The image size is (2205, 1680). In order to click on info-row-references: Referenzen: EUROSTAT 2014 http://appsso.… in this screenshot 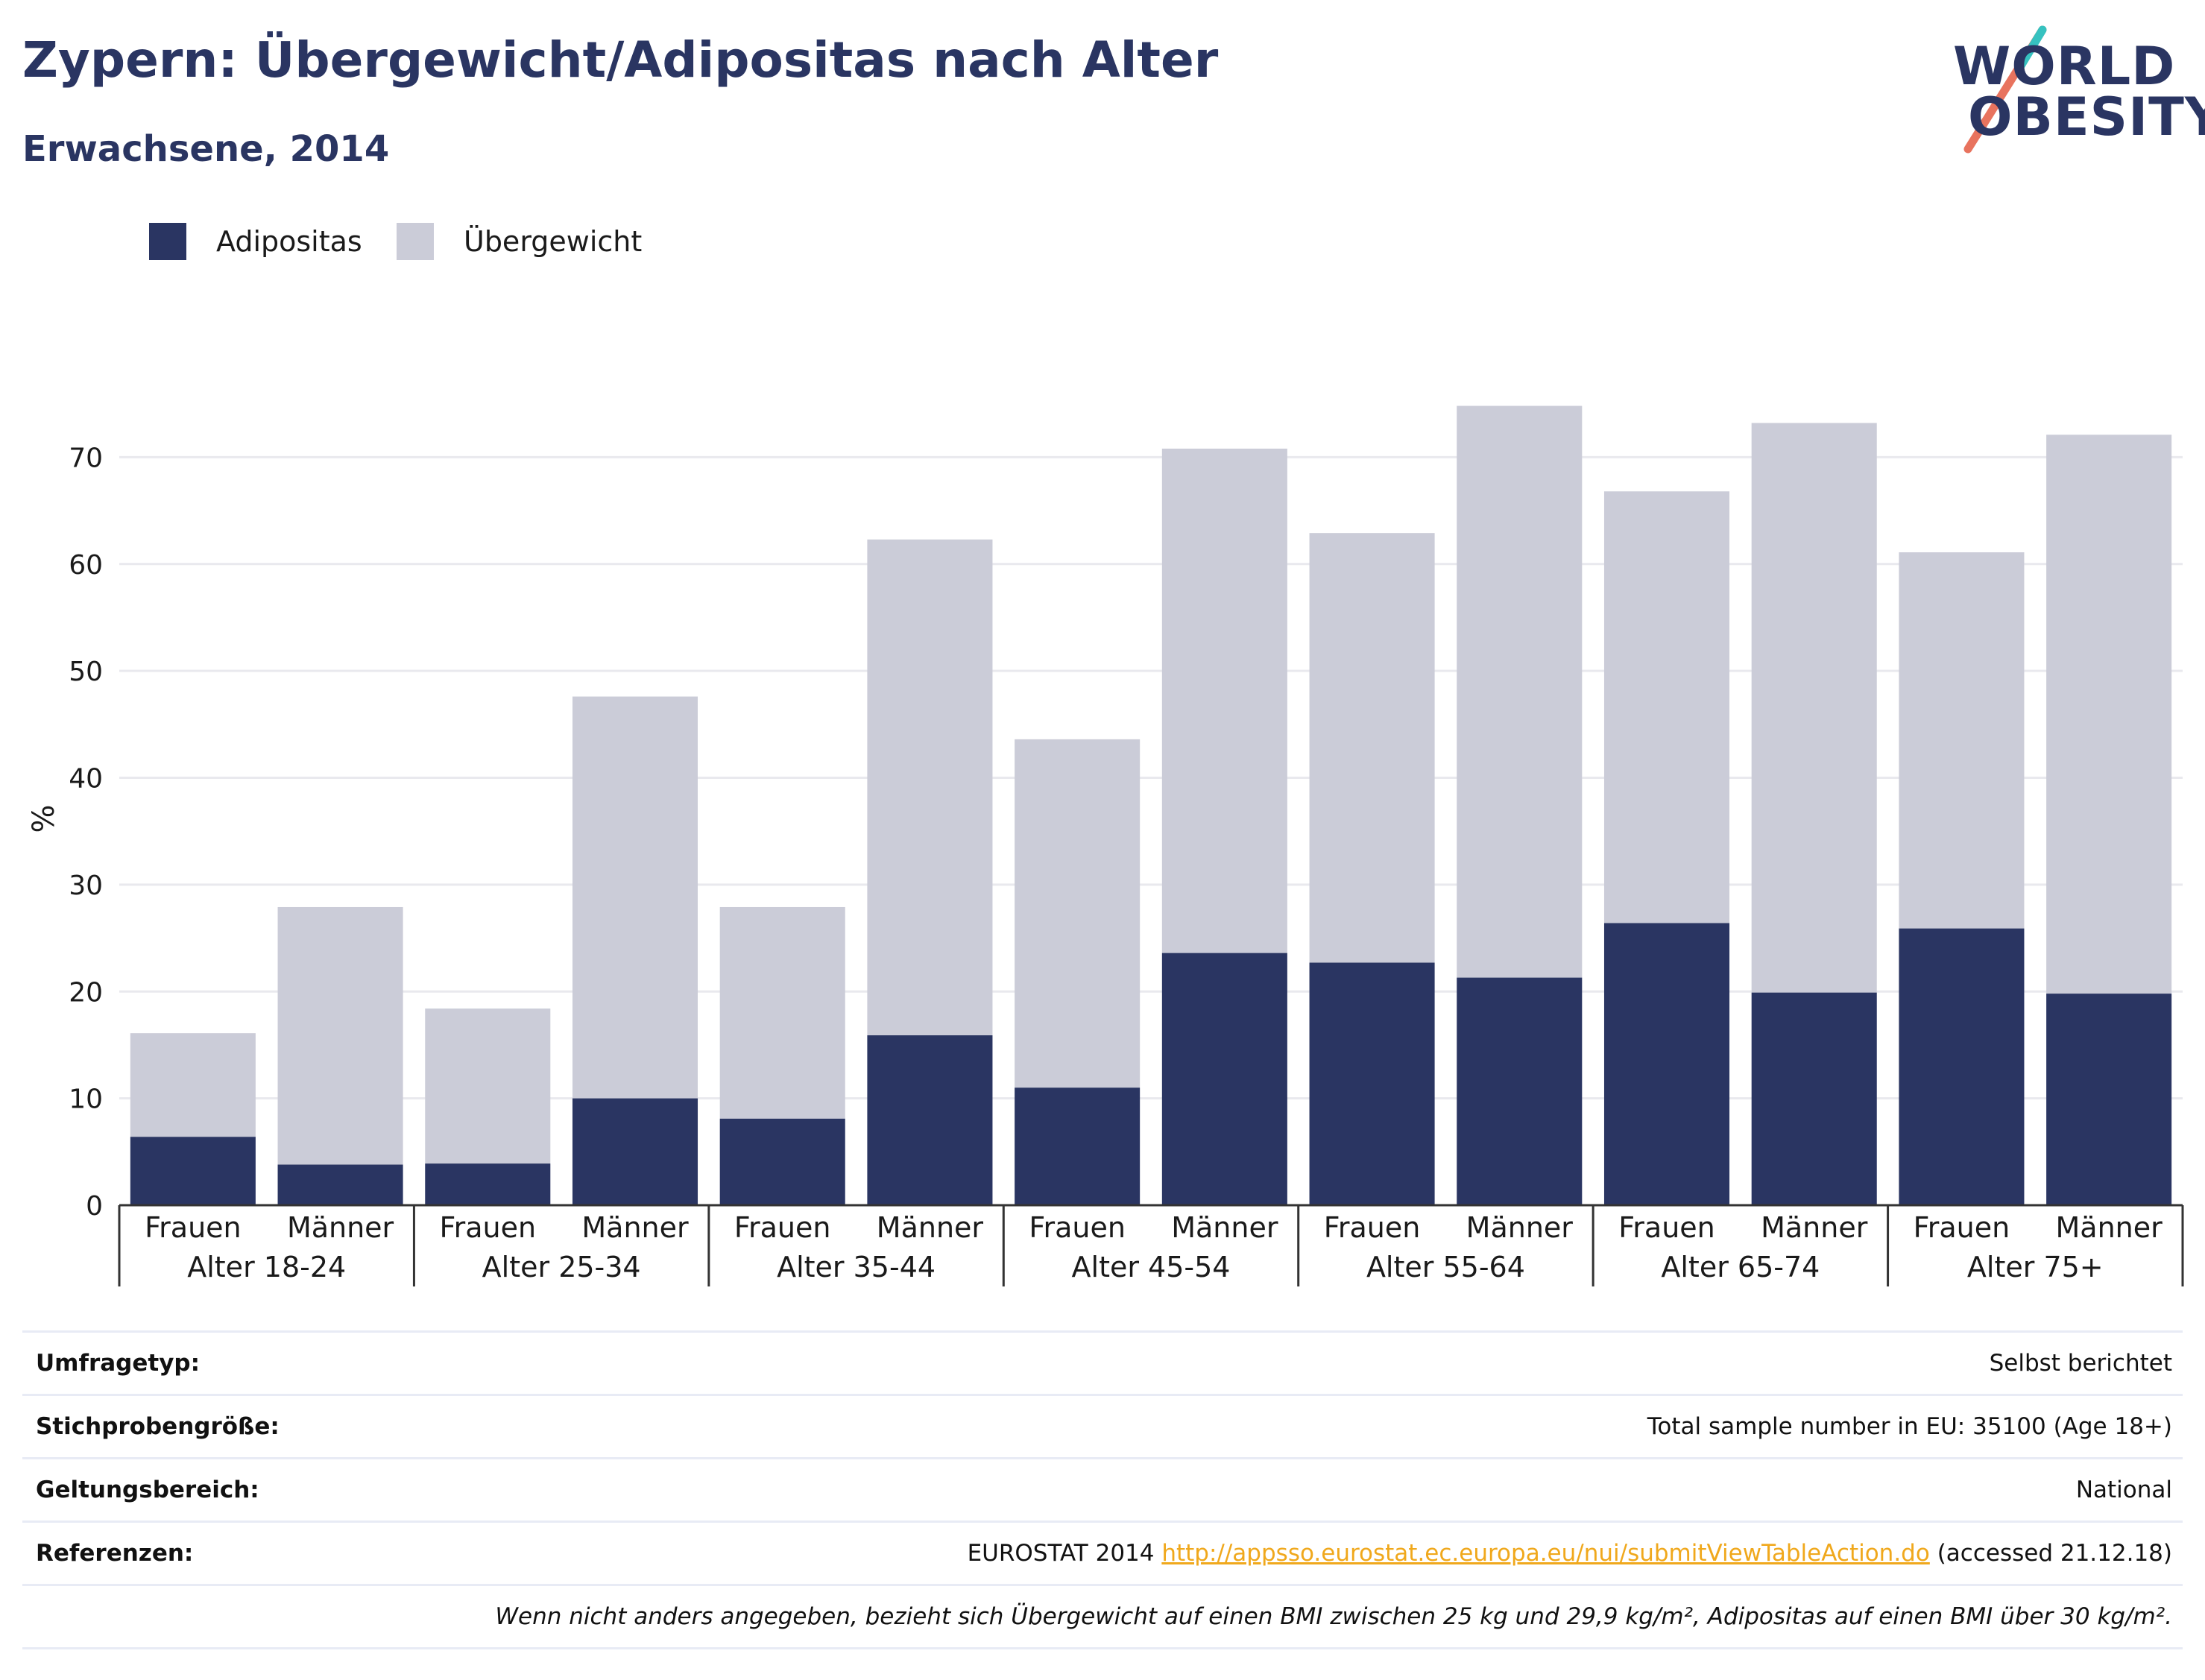, I will do `click(1102, 1554)`.